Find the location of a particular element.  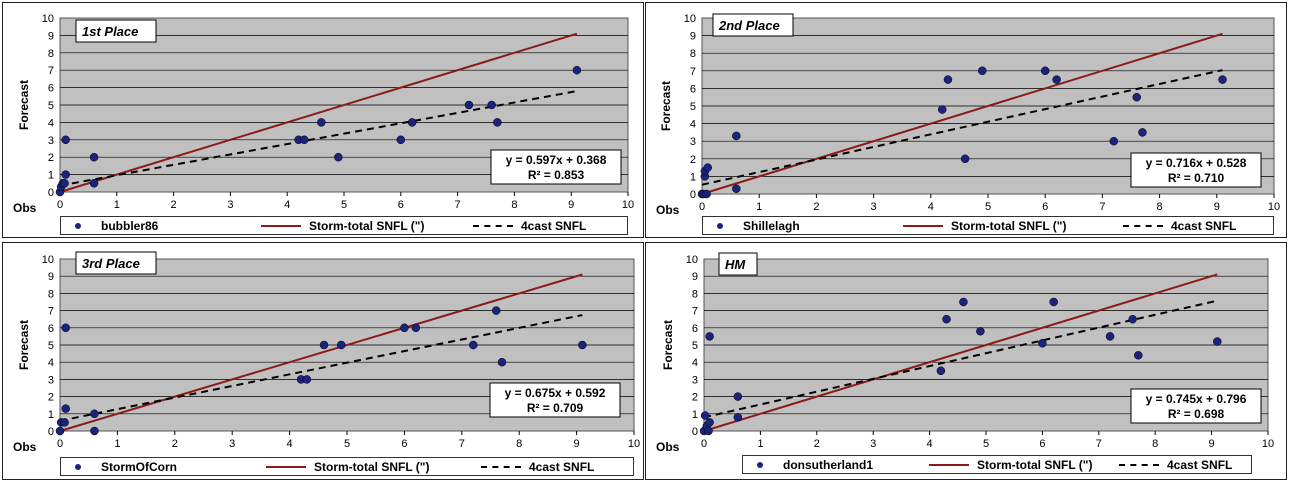

panel-title: 1st Place is located at coordinates (110, 31).